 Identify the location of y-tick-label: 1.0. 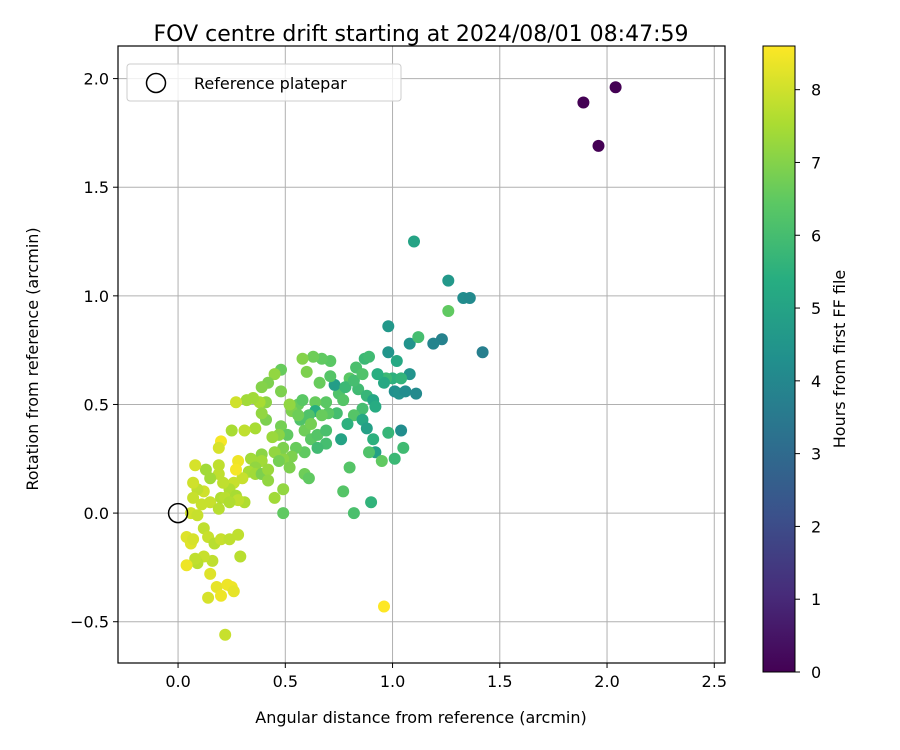
(96, 296).